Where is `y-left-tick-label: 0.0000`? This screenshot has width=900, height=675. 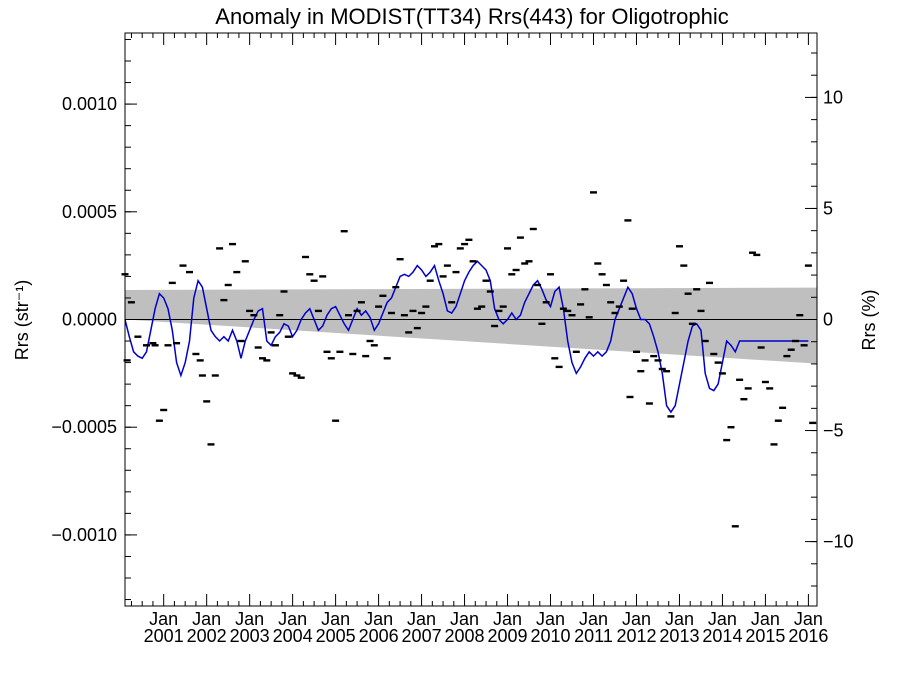
y-left-tick-label: 0.0000 is located at coordinates (89, 320).